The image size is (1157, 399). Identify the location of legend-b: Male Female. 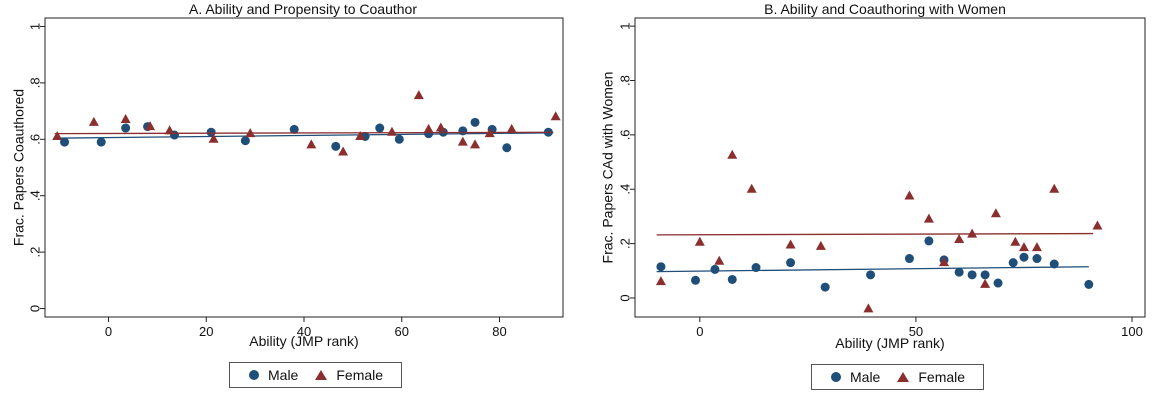
(898, 377).